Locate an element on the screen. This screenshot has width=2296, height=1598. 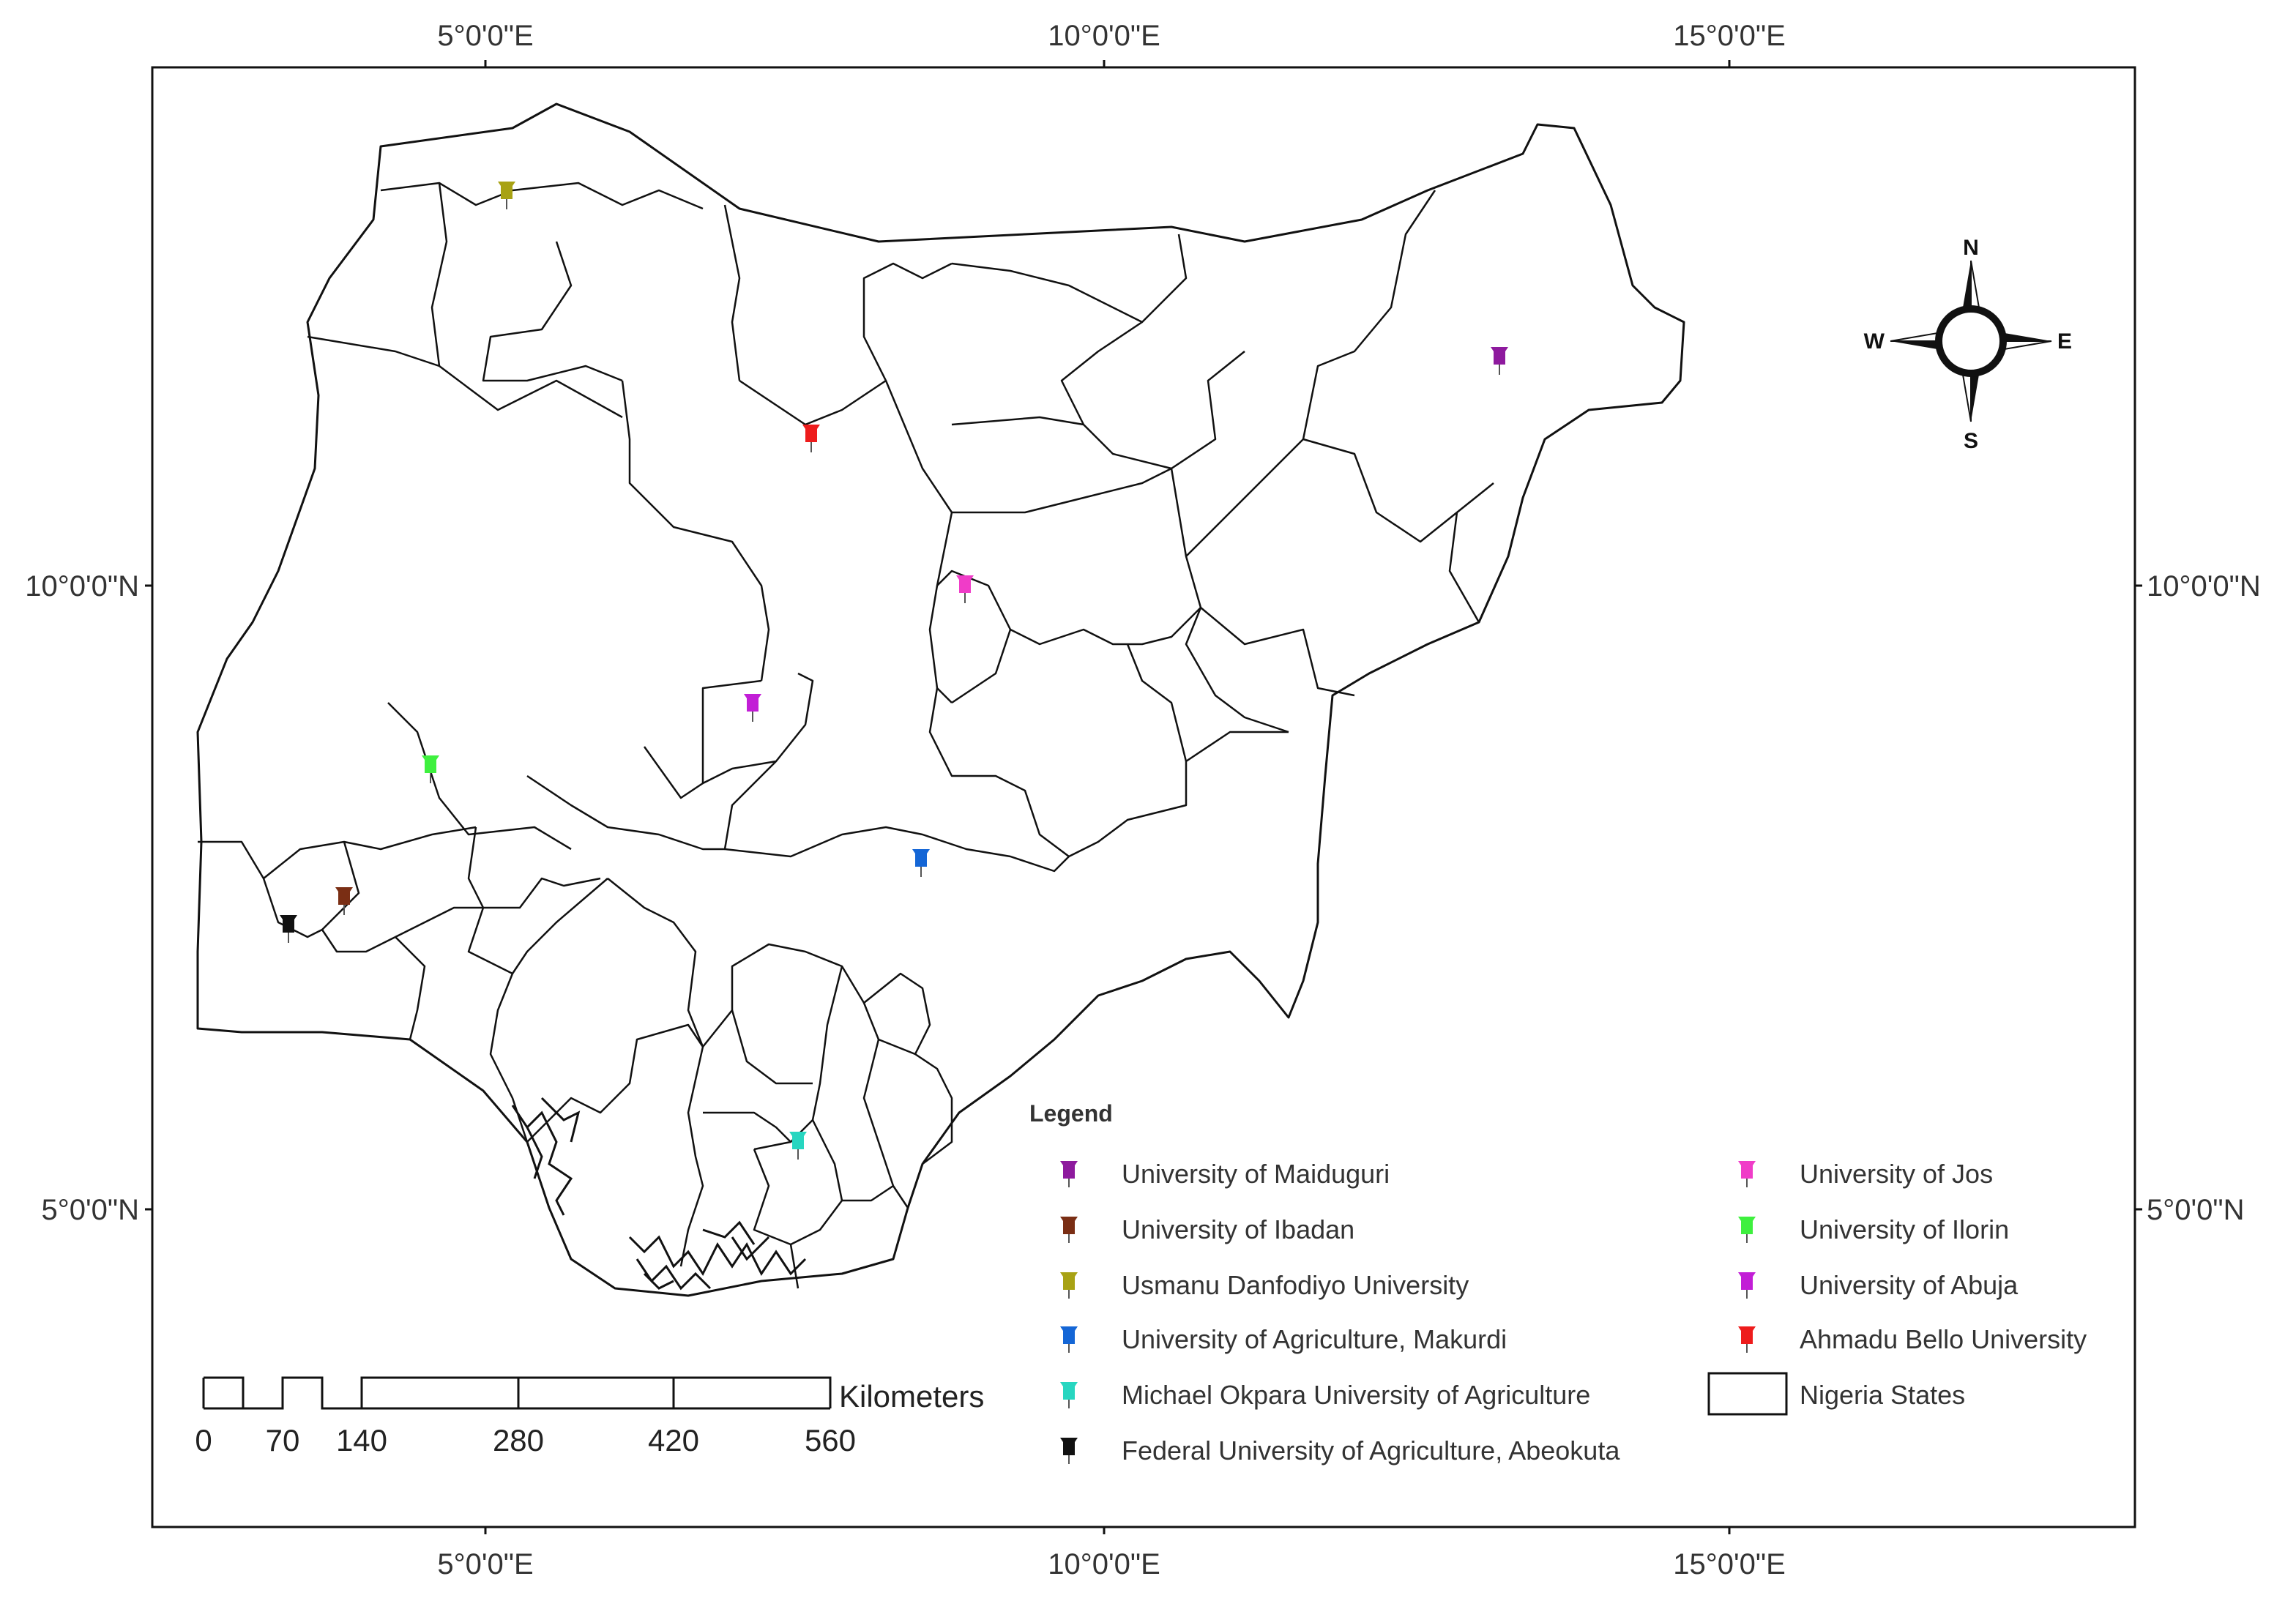
marker-university-of-ibadan is located at coordinates (344, 901).